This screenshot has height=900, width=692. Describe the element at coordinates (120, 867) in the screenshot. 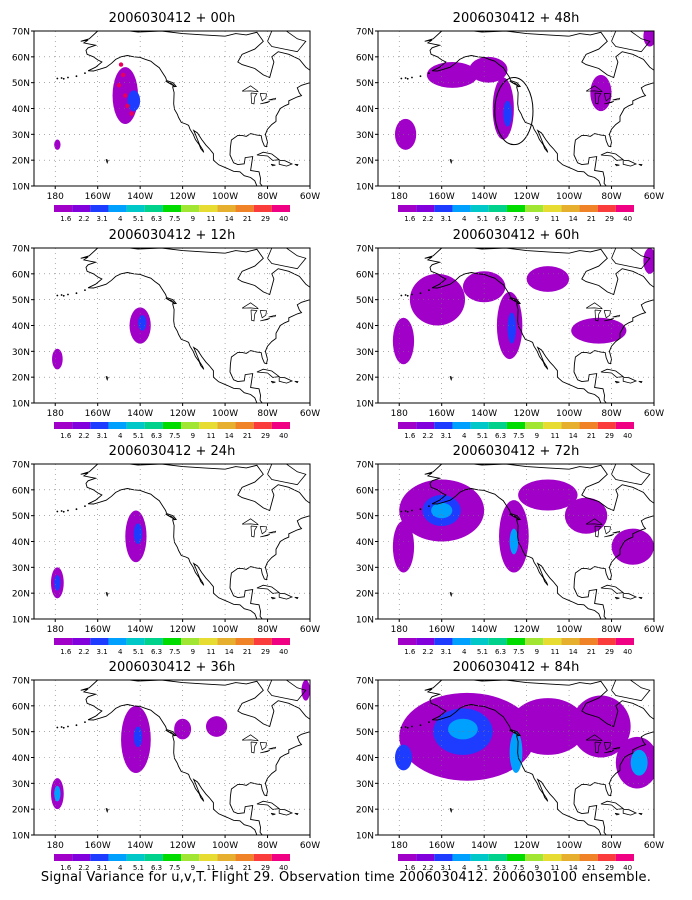

I see `colorbar-label: 4` at that location.